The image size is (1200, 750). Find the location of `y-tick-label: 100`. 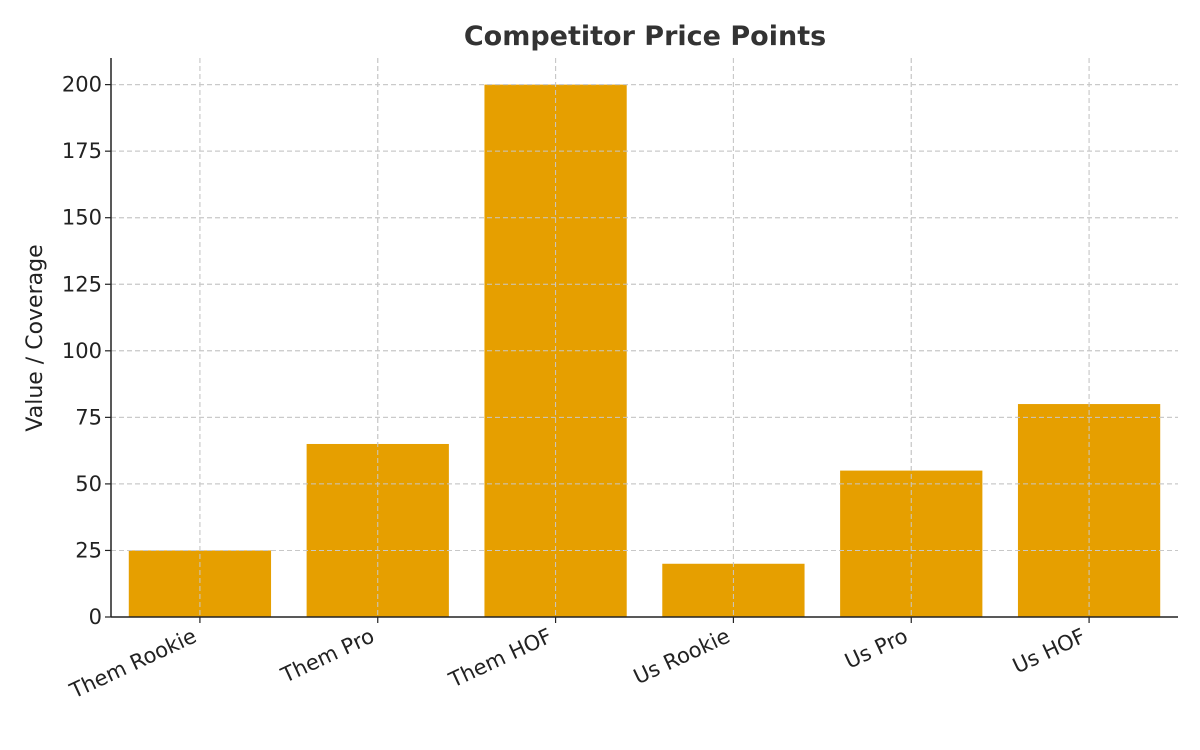

y-tick-label: 100 is located at coordinates (82, 351).